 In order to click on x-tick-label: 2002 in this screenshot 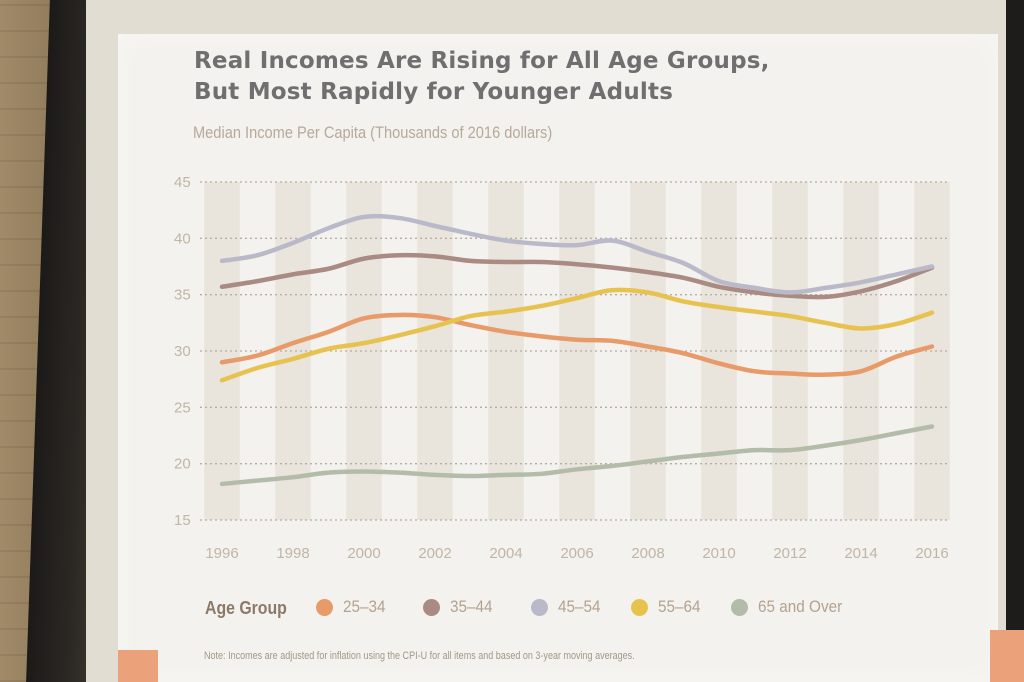, I will do `click(434, 553)`.